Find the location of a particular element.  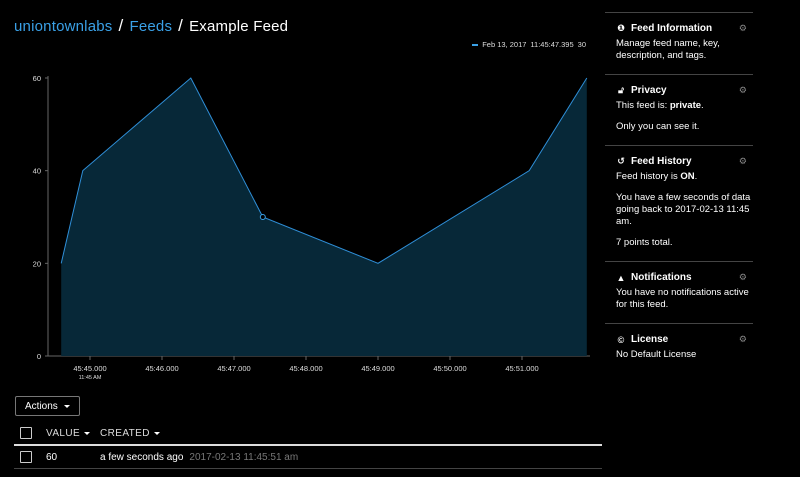

y-tick-label: 60 is located at coordinates (37, 78).